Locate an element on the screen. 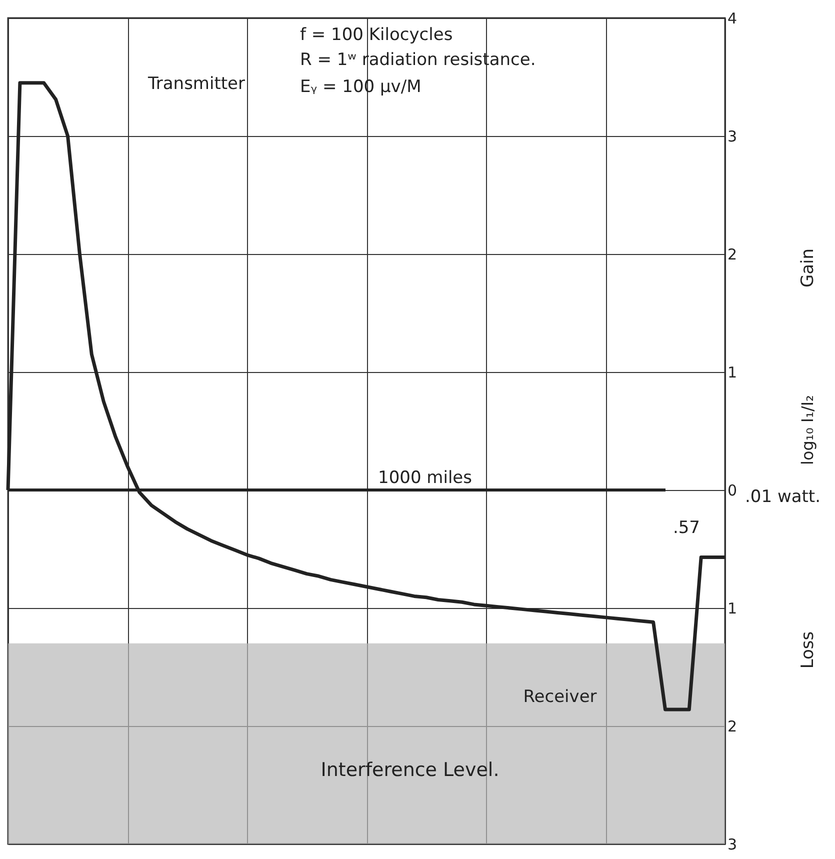 The image size is (835, 859). y-tick-label: 4 is located at coordinates (733, 19).